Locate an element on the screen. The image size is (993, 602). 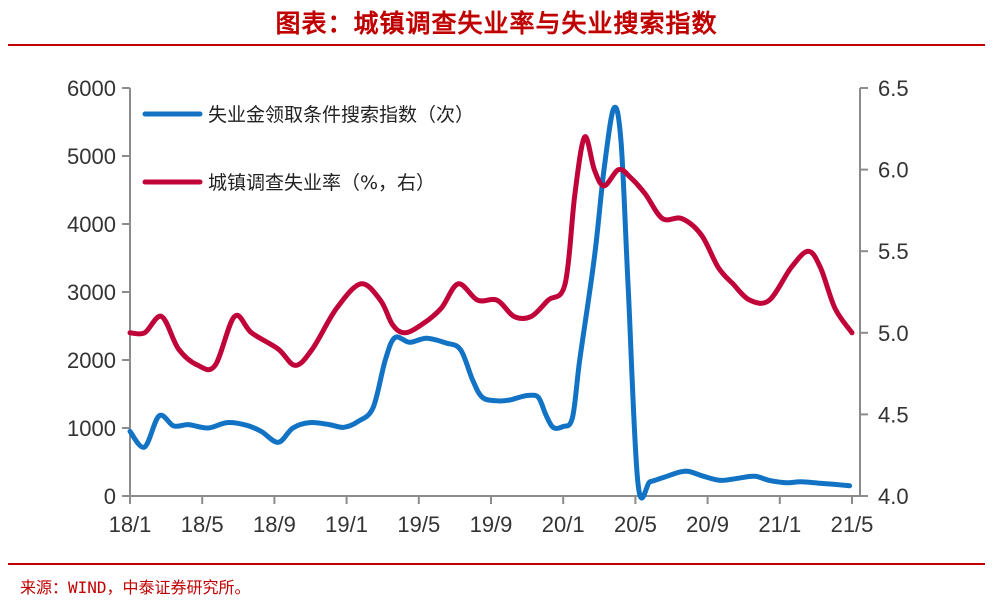
x-tick-label: 18/9 is located at coordinates (274, 524).